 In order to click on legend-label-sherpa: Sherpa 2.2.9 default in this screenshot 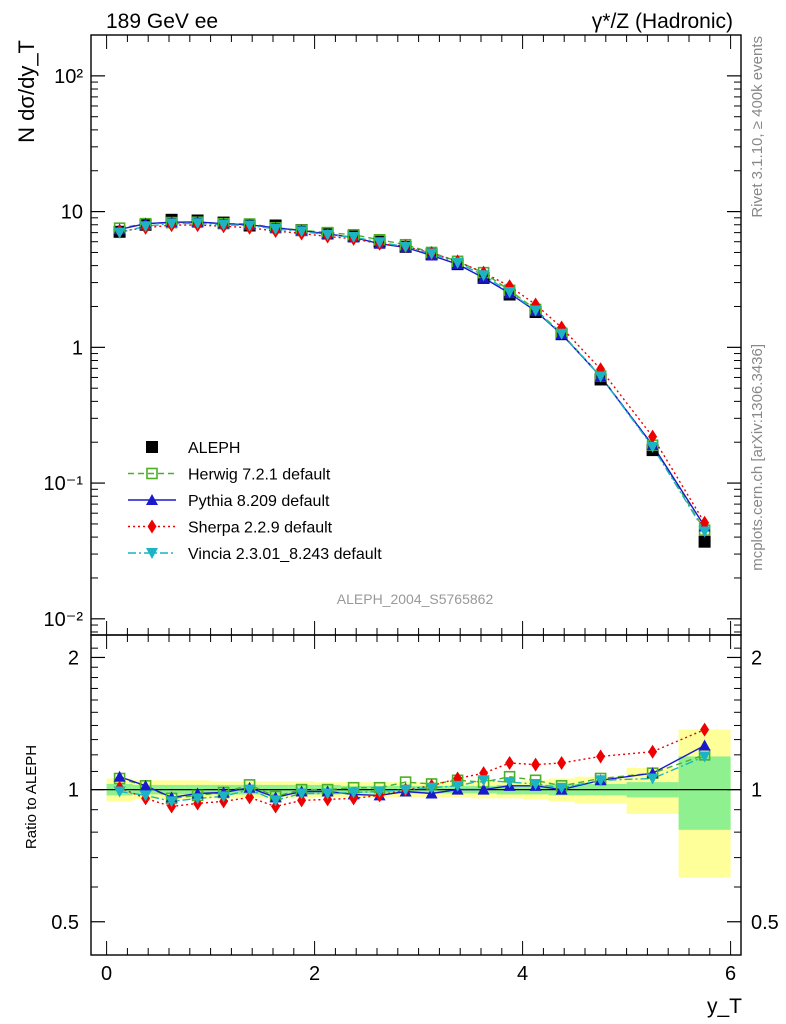, I will do `click(260, 528)`.